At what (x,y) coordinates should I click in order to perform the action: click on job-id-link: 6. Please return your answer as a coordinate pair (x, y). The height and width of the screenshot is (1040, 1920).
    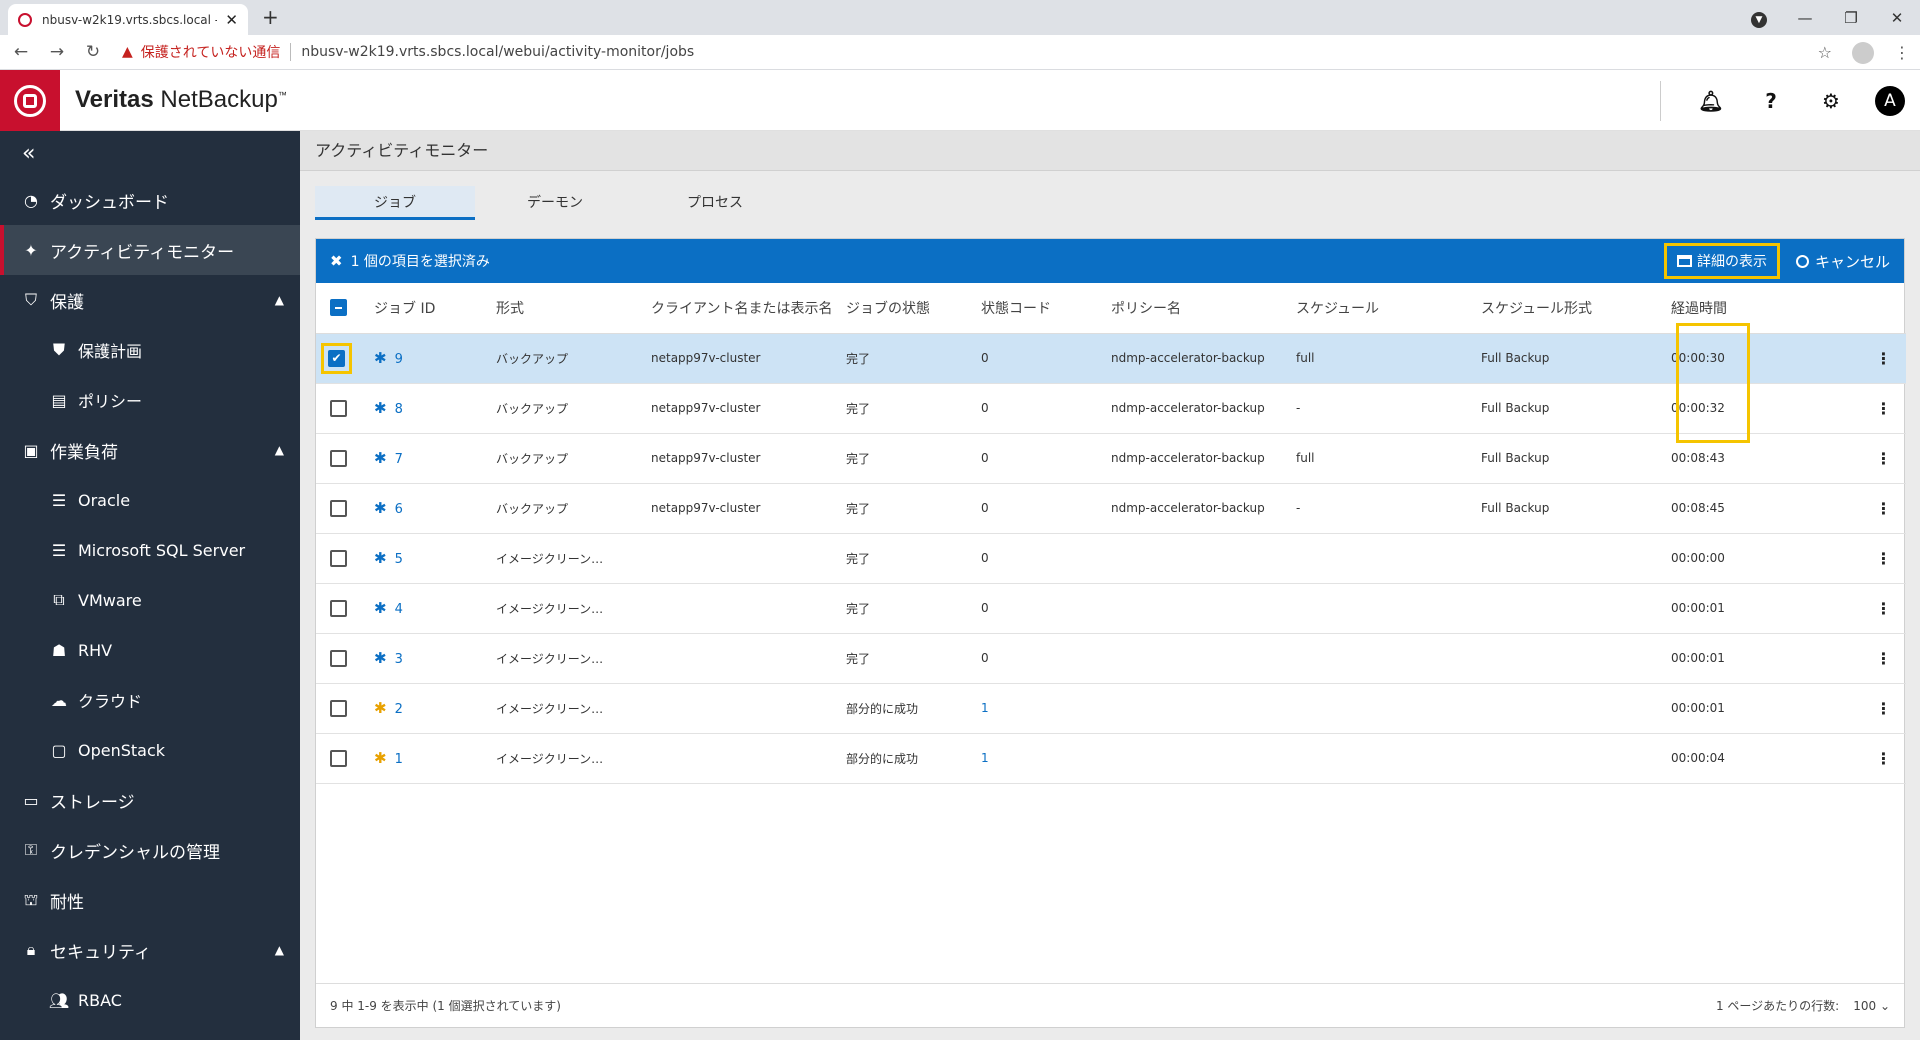
    Looking at the image, I should click on (398, 509).